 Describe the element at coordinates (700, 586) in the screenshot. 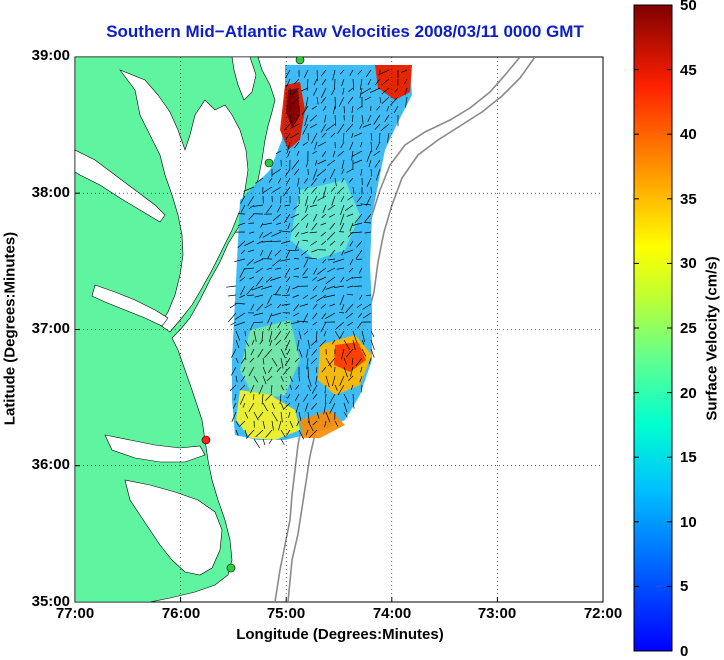

I see `colorbar-tick-label: 5` at that location.